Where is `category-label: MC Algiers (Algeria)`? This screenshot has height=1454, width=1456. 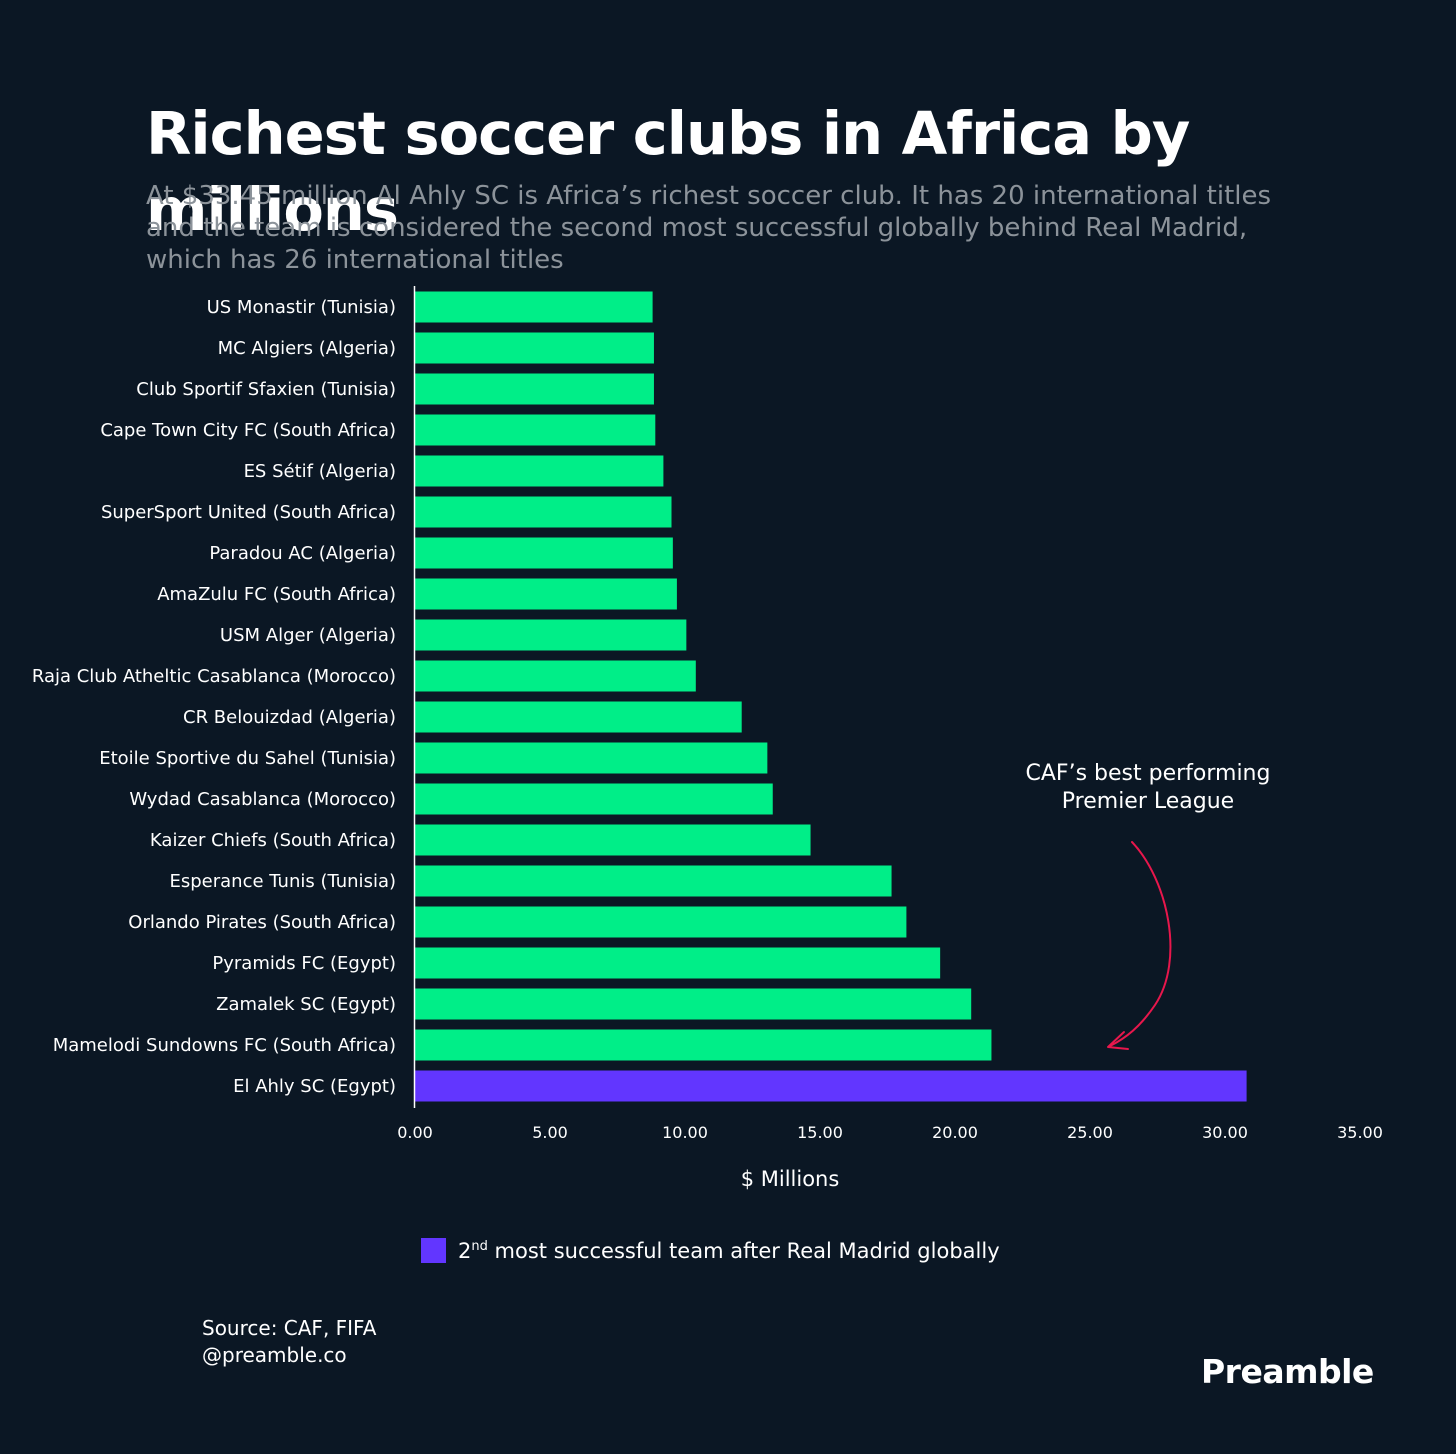 category-label: MC Algiers (Algeria) is located at coordinates (307, 348).